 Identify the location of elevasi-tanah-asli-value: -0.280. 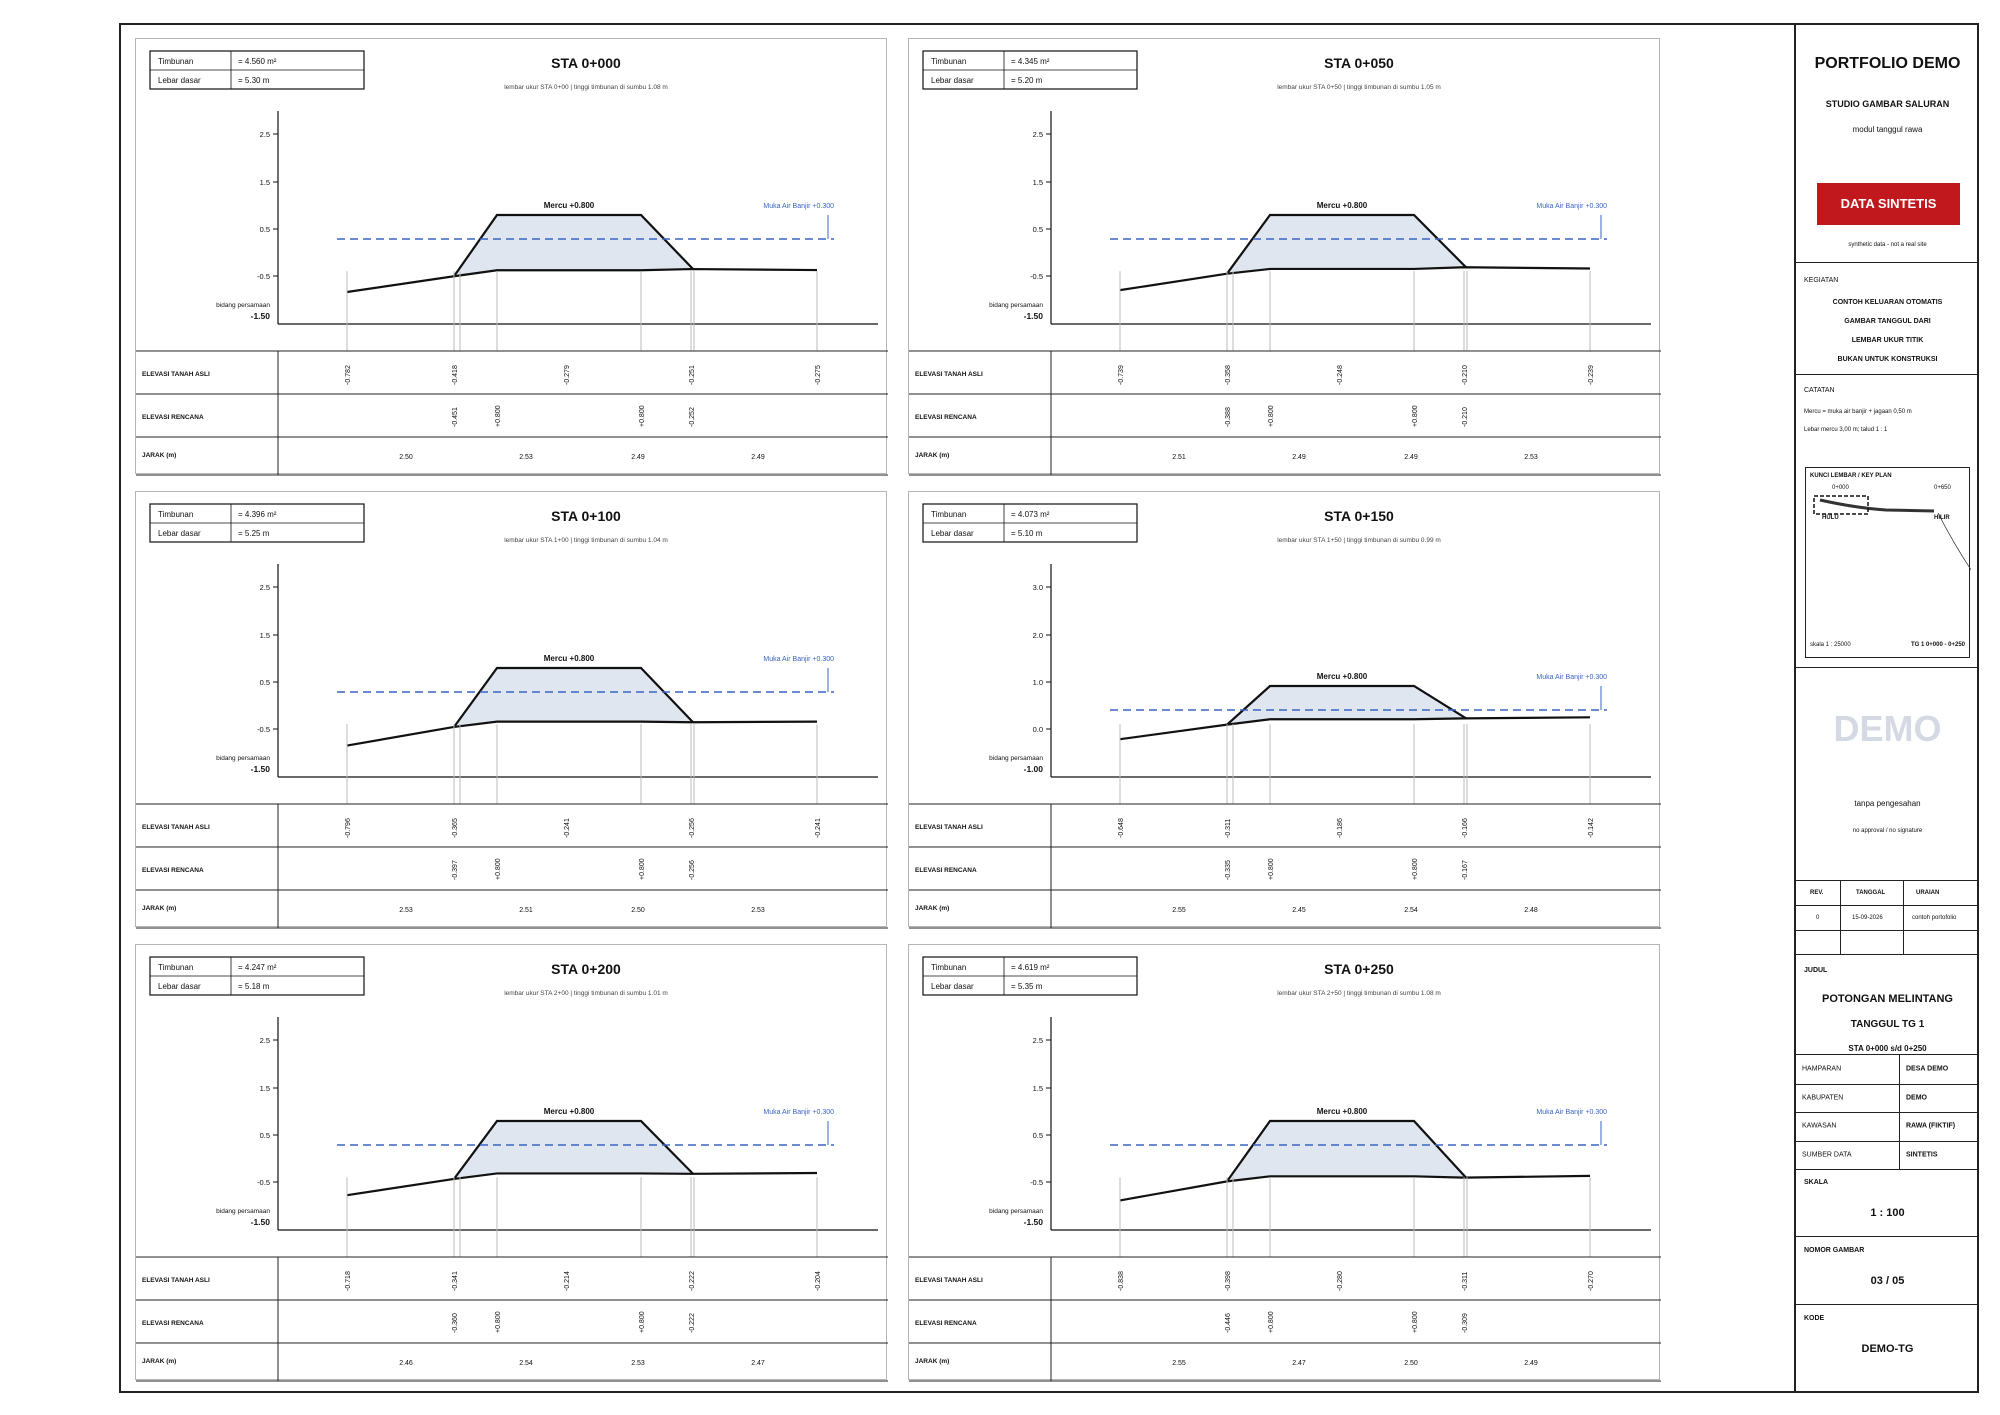
(1340, 1281).